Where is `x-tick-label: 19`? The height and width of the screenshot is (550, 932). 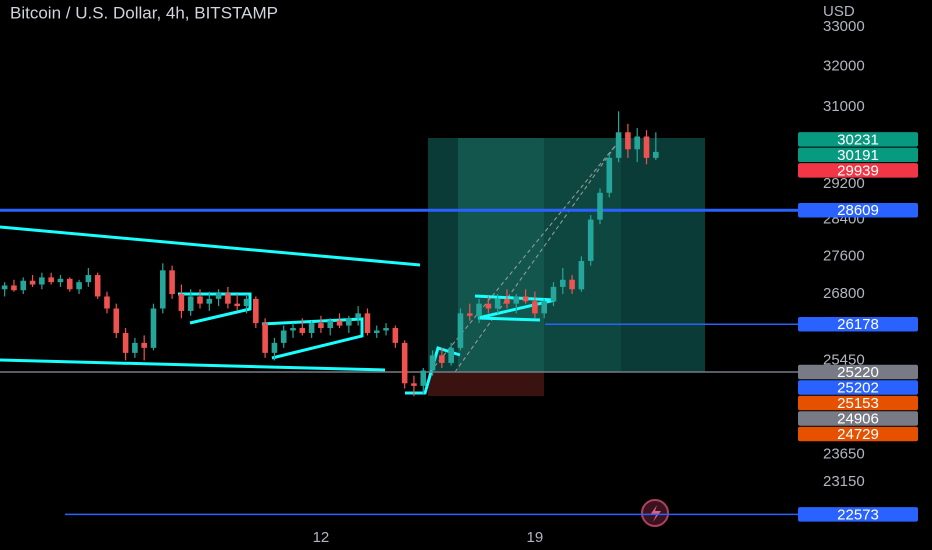 x-tick-label: 19 is located at coordinates (535, 537).